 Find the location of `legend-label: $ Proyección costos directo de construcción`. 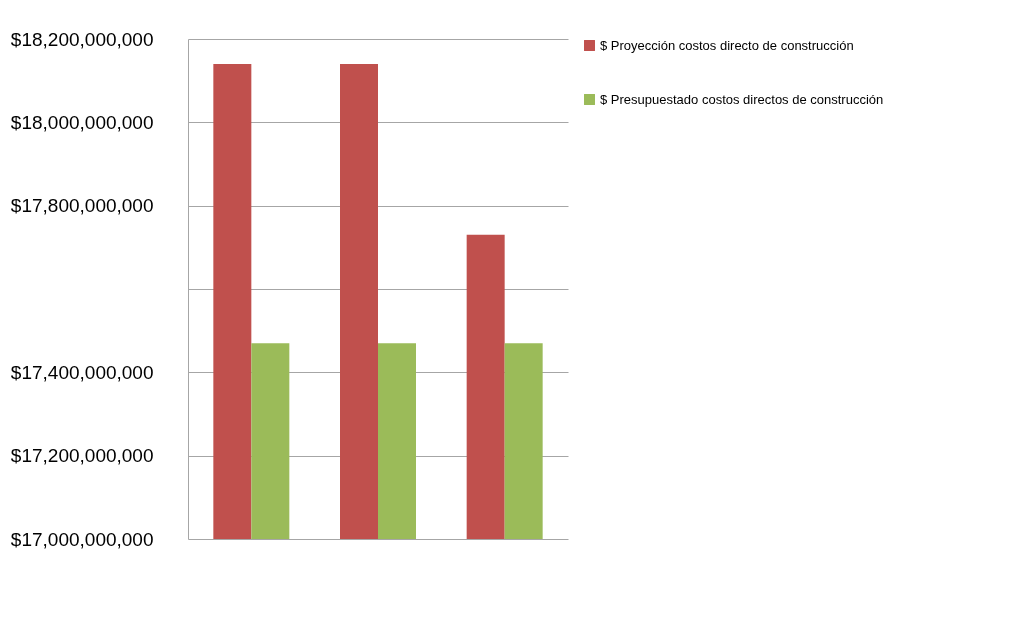

legend-label: $ Proyección costos directo de construcción is located at coordinates (727, 45).